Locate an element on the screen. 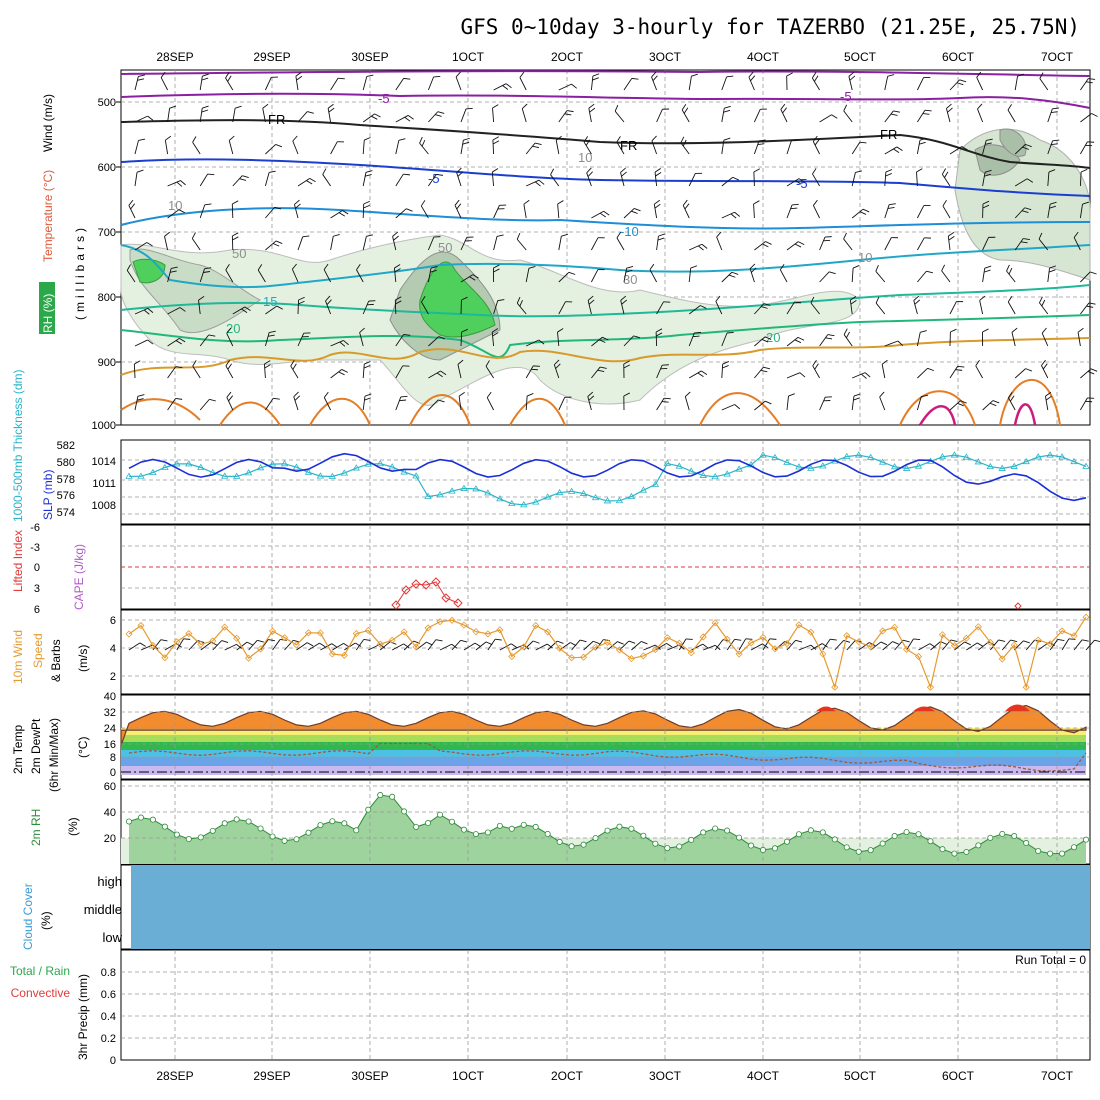 This screenshot has height=1100, width=1100. wind10-panel: 642 10m Wind Speed & Barbs (m/s) is located at coordinates (555, 652).